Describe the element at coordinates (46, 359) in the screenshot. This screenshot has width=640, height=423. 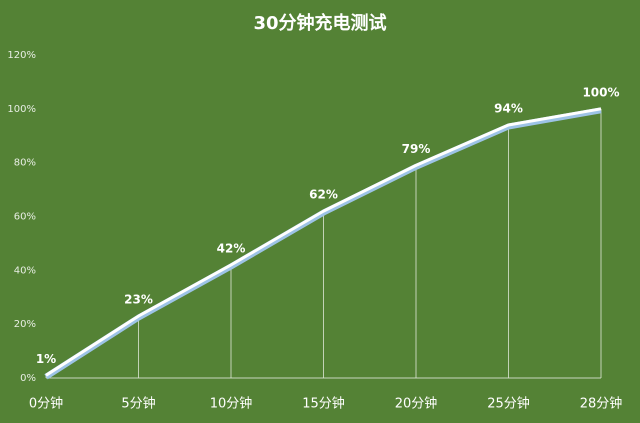
I see `value-label: 1%` at that location.